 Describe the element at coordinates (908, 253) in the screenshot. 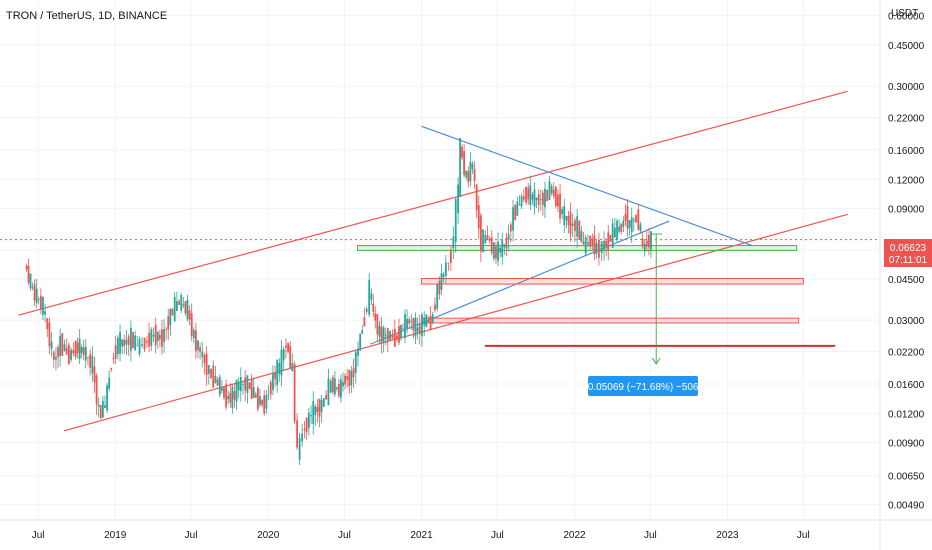

I see `last-price-tag: 0.06623 07:11:01` at that location.